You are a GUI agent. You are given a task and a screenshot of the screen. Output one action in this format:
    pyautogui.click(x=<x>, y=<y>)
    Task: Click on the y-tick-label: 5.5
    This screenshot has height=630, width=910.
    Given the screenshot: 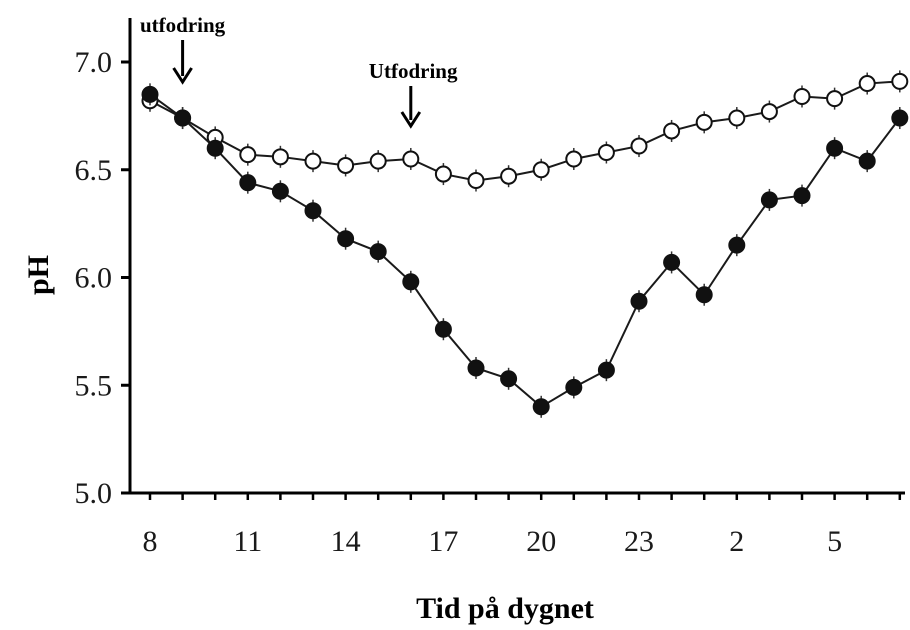 What is the action you would take?
    pyautogui.click(x=94, y=385)
    